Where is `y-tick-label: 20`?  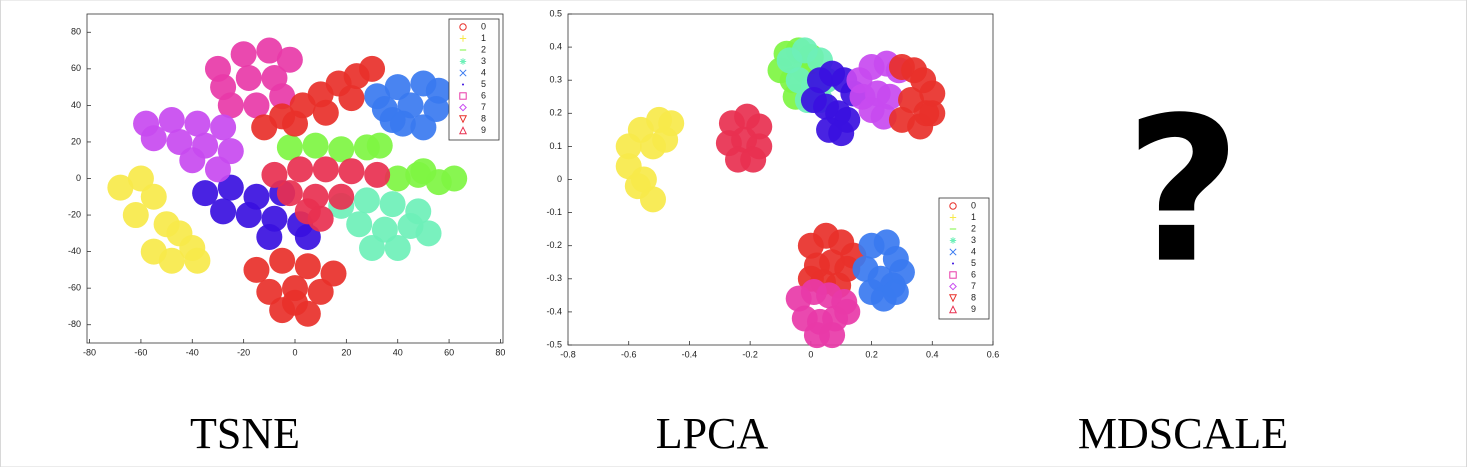
y-tick-label: 20 is located at coordinates (76, 141).